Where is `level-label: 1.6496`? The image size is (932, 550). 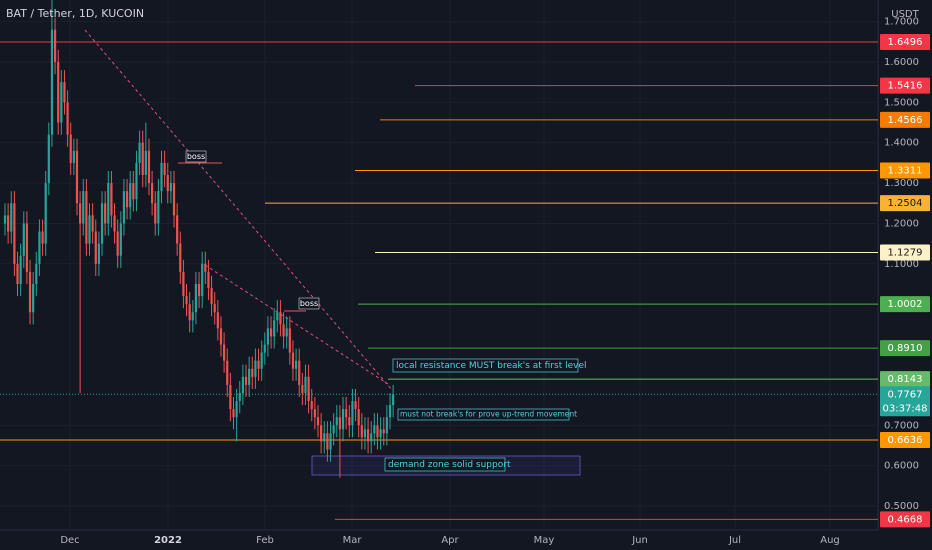 level-label: 1.6496 is located at coordinates (905, 42).